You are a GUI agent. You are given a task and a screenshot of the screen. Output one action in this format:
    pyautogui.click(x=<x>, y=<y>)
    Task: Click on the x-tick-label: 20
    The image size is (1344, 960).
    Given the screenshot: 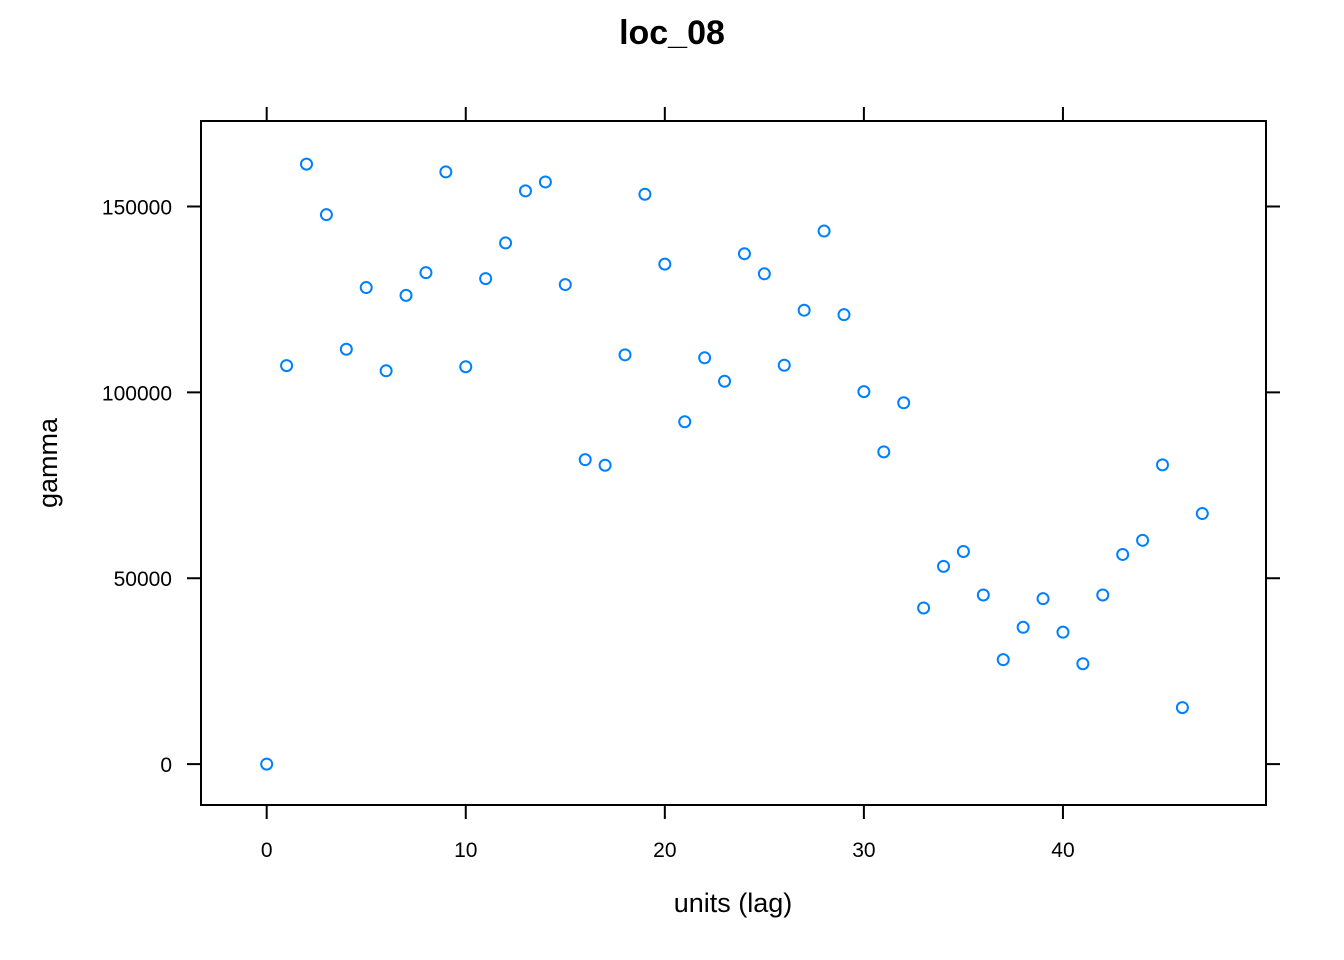 What is the action you would take?
    pyautogui.click(x=664, y=850)
    